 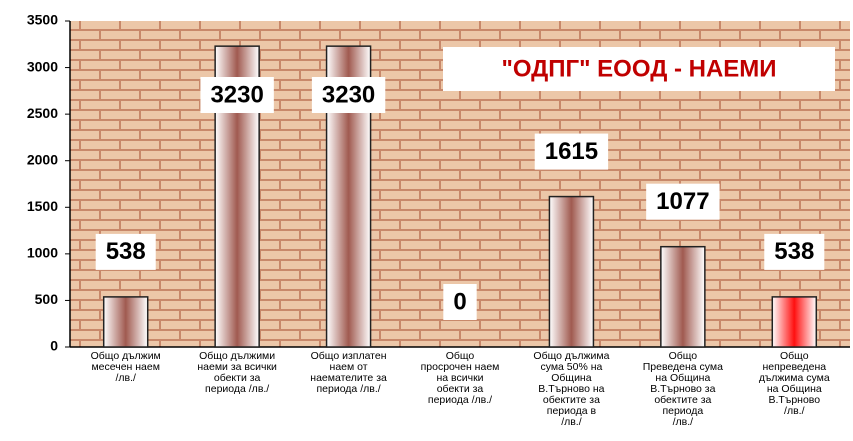 What do you see at coordinates (47, 299) in the screenshot?
I see `y-tick-label: 500` at bounding box center [47, 299].